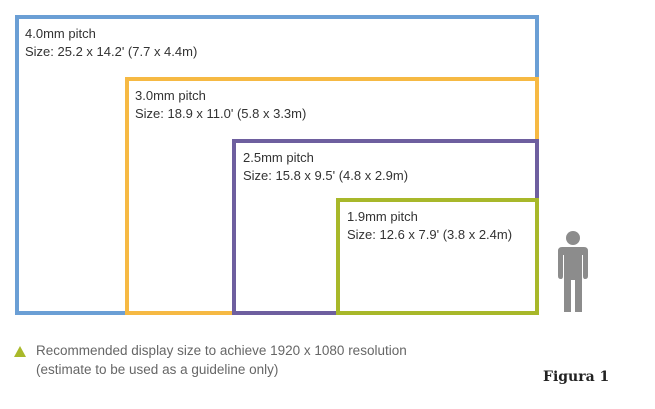 This screenshot has height=409, width=655. I want to click on person-icon, so click(573, 271).